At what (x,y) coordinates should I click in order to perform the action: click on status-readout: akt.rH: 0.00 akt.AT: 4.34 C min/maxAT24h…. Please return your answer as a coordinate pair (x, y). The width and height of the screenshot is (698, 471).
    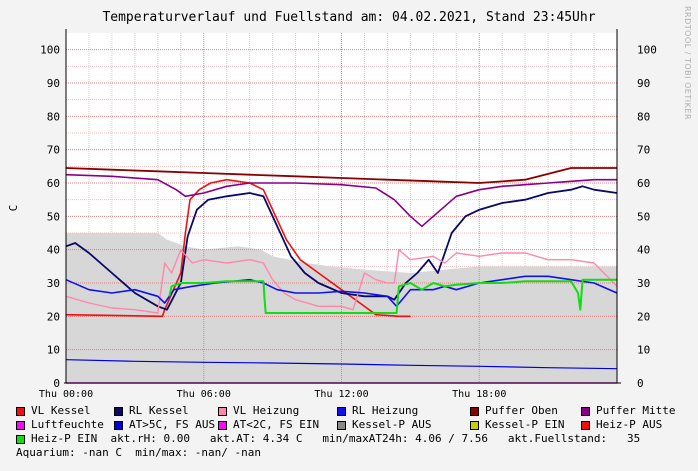
    Looking at the image, I should click on (369, 438).